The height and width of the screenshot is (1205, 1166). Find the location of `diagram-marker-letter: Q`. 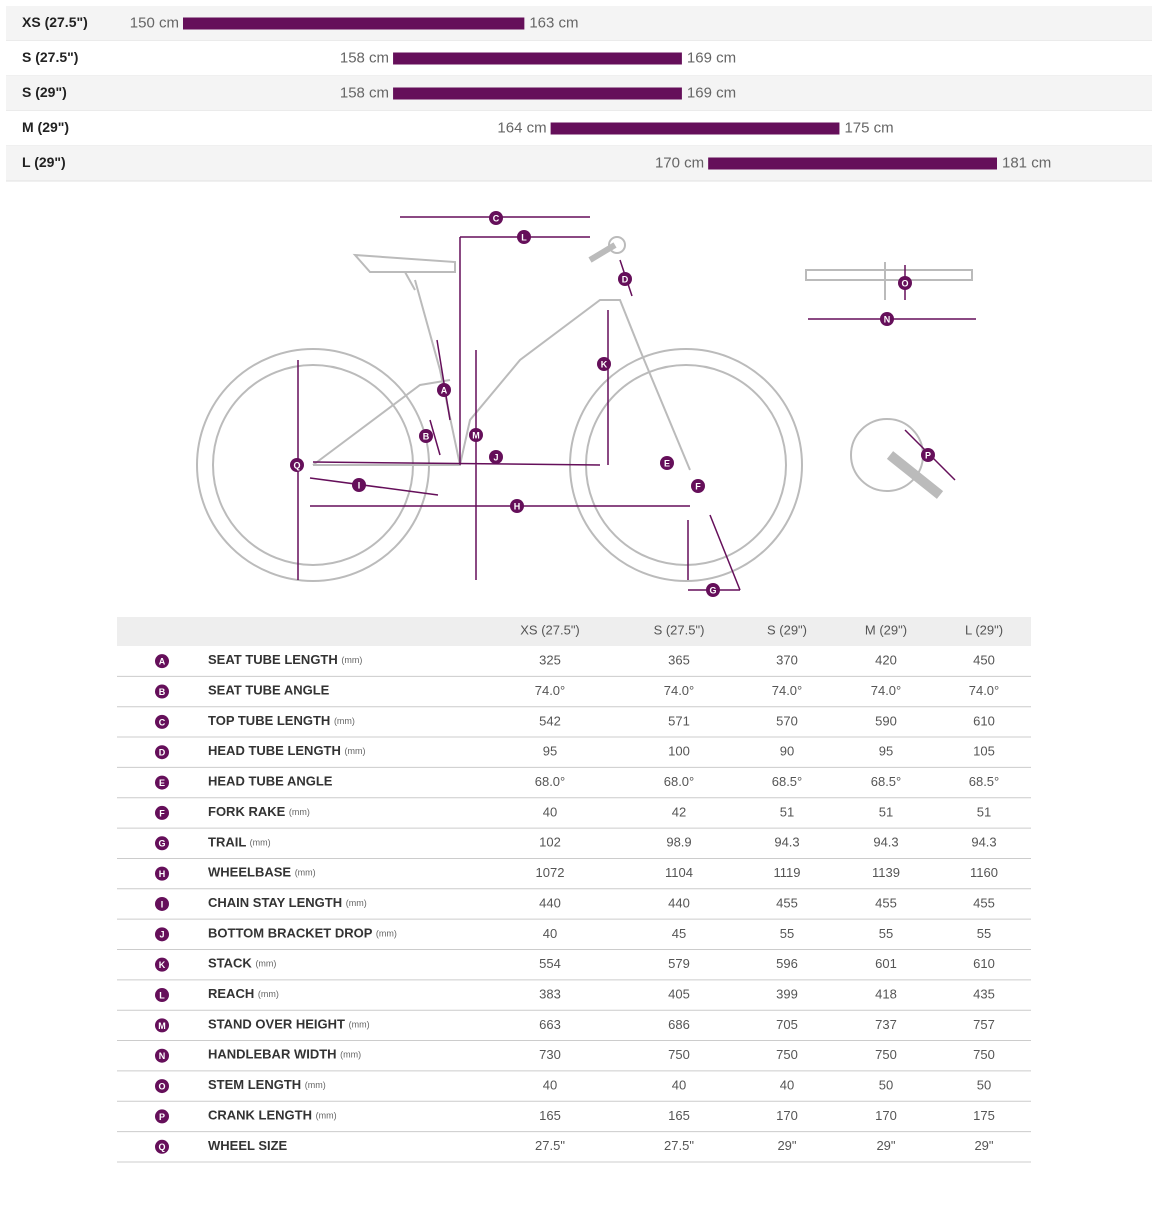

diagram-marker-letter: Q is located at coordinates (296, 465).